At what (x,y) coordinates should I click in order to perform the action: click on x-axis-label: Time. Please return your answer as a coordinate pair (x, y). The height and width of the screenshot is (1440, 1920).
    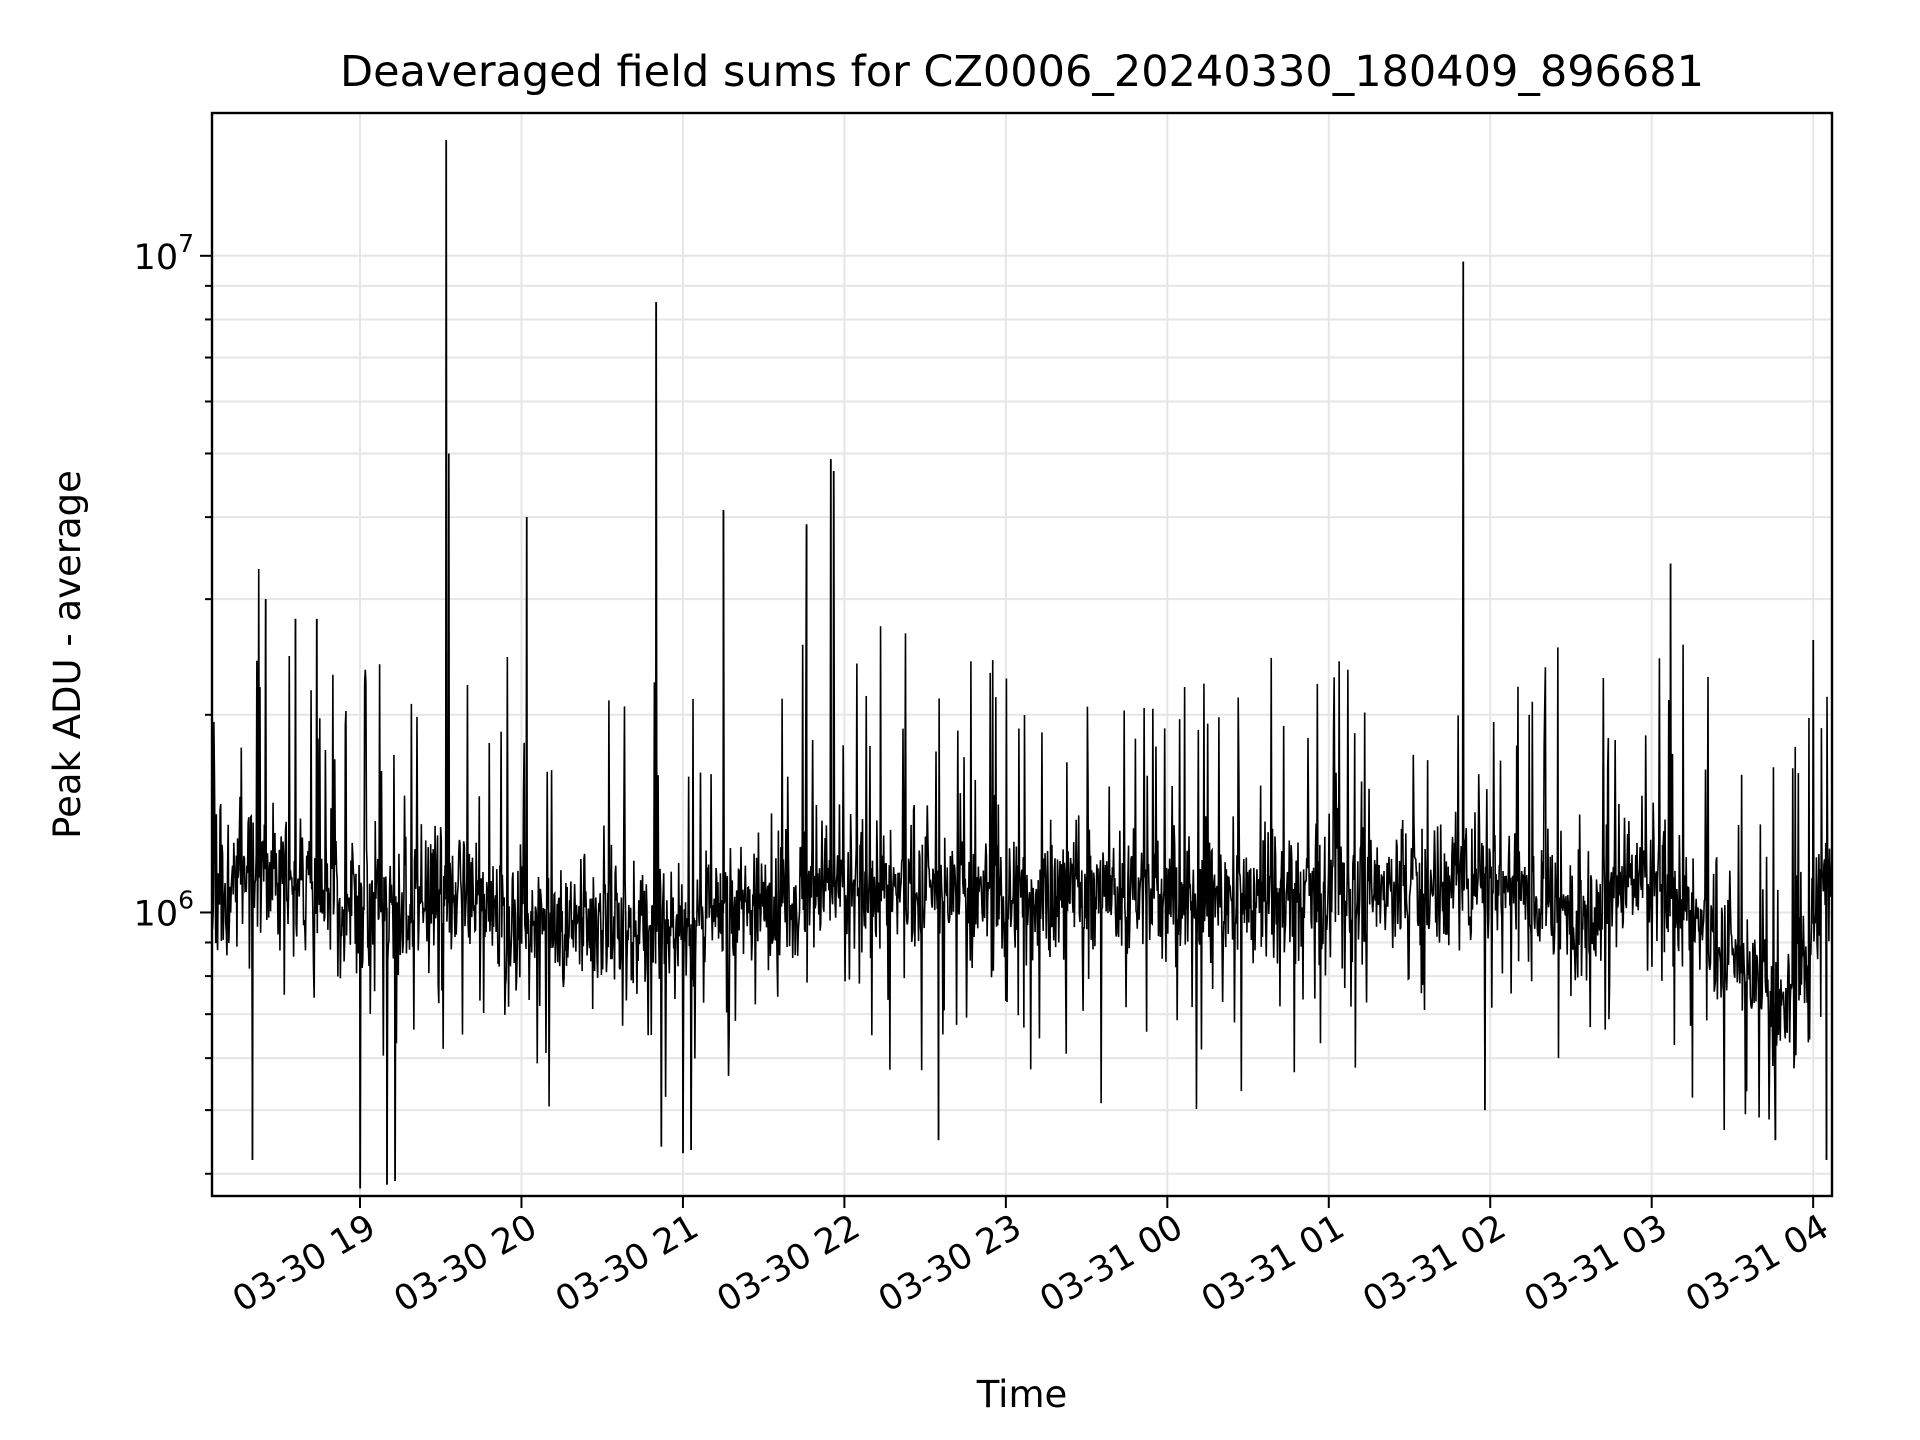
    Looking at the image, I should click on (1022, 1394).